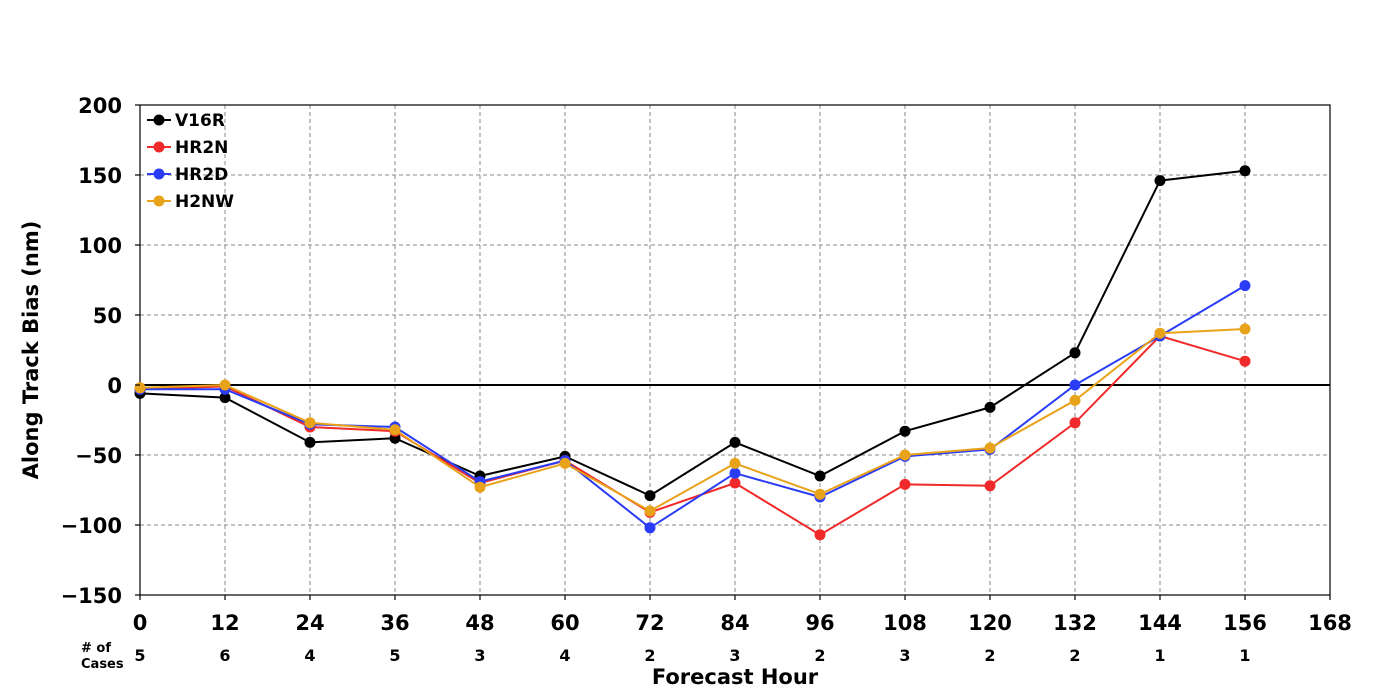  Describe the element at coordinates (140, 623) in the screenshot. I see `x-tick-label: 0` at that location.